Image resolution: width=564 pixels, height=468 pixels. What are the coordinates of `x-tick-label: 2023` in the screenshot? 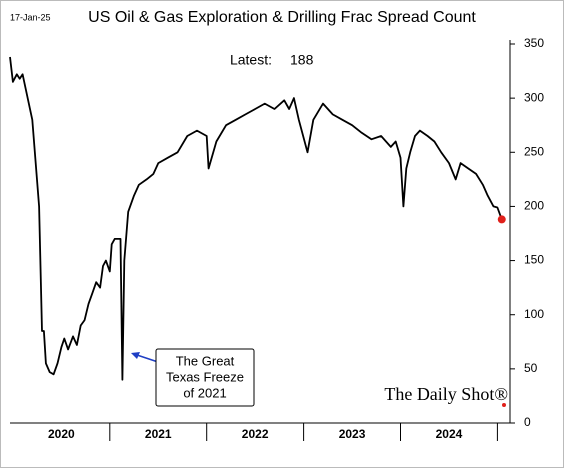 It's located at (352, 434).